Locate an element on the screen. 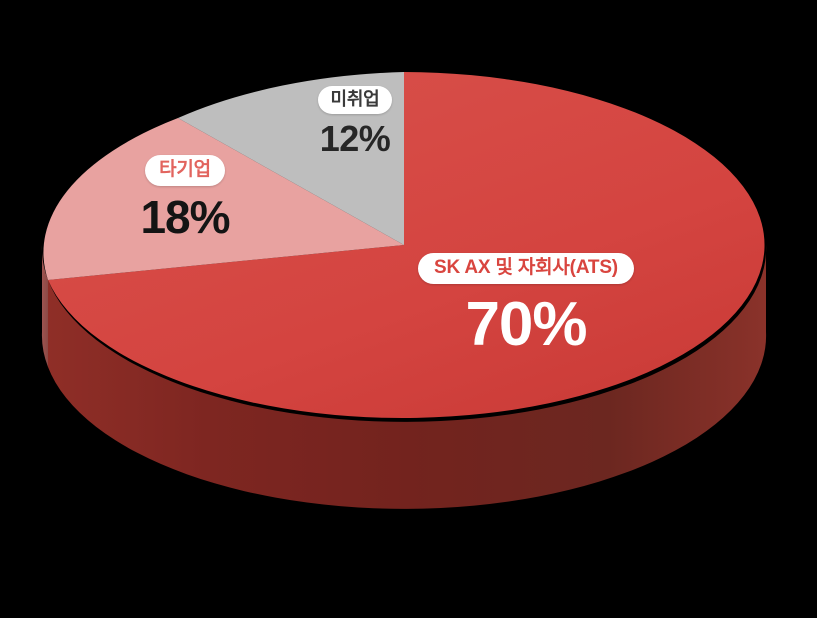 This screenshot has height=618, width=817. slice-label-unemployed: 미취업 12% is located at coordinates (355, 121).